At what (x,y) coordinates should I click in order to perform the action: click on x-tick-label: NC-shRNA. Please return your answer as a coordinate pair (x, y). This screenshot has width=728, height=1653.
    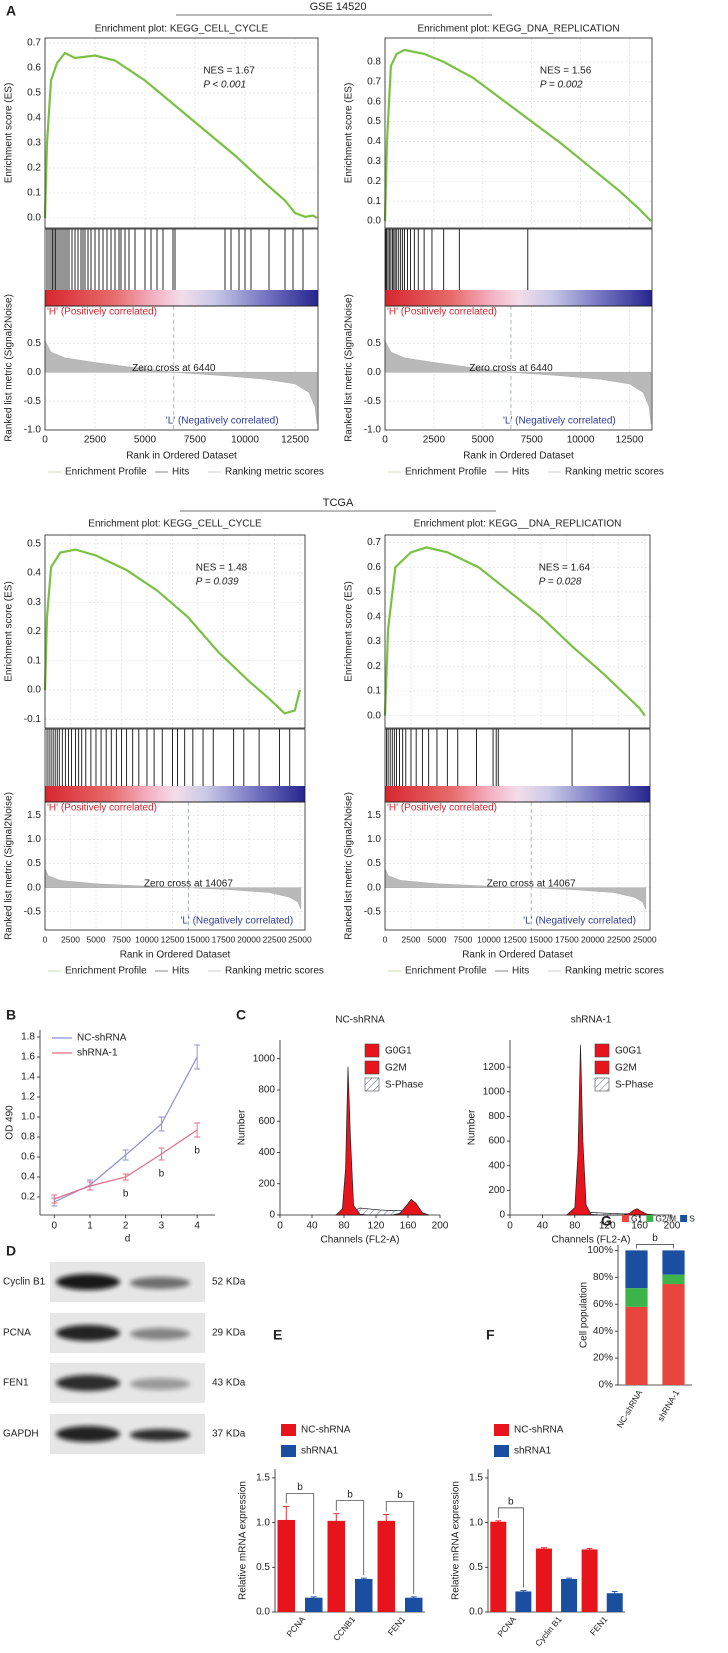
    Looking at the image, I should click on (630, 1409).